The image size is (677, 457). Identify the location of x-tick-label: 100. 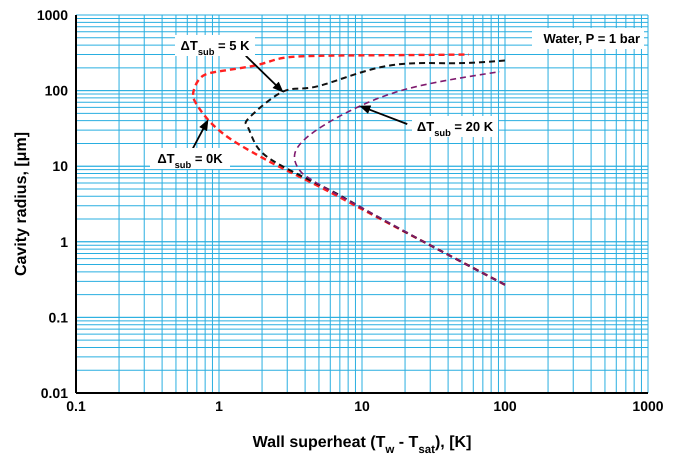
(505, 406).